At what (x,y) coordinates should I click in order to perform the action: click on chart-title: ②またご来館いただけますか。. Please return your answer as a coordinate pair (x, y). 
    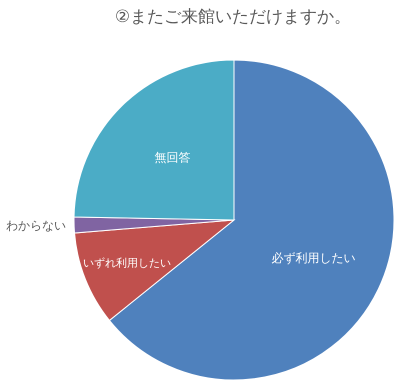
    Looking at the image, I should click on (233, 17).